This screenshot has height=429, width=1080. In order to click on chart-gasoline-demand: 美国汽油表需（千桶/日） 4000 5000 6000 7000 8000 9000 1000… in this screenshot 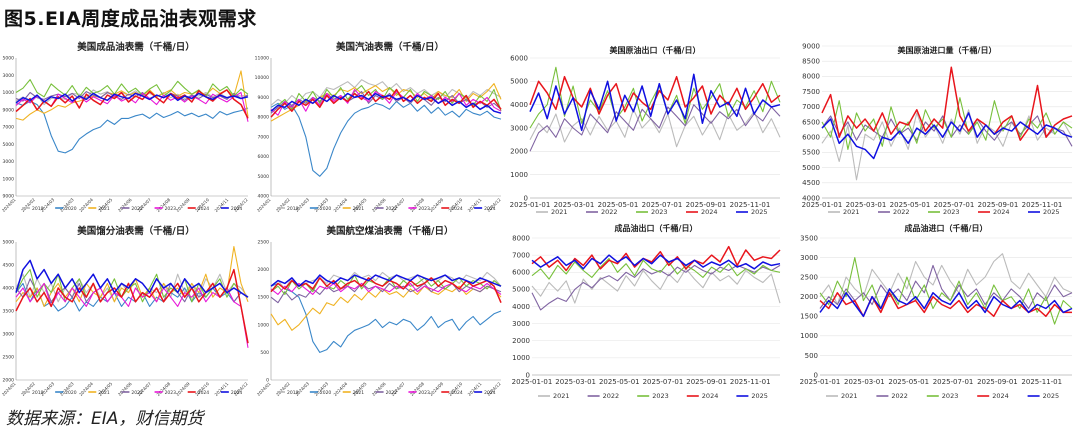, I will do `click(378, 127)`.